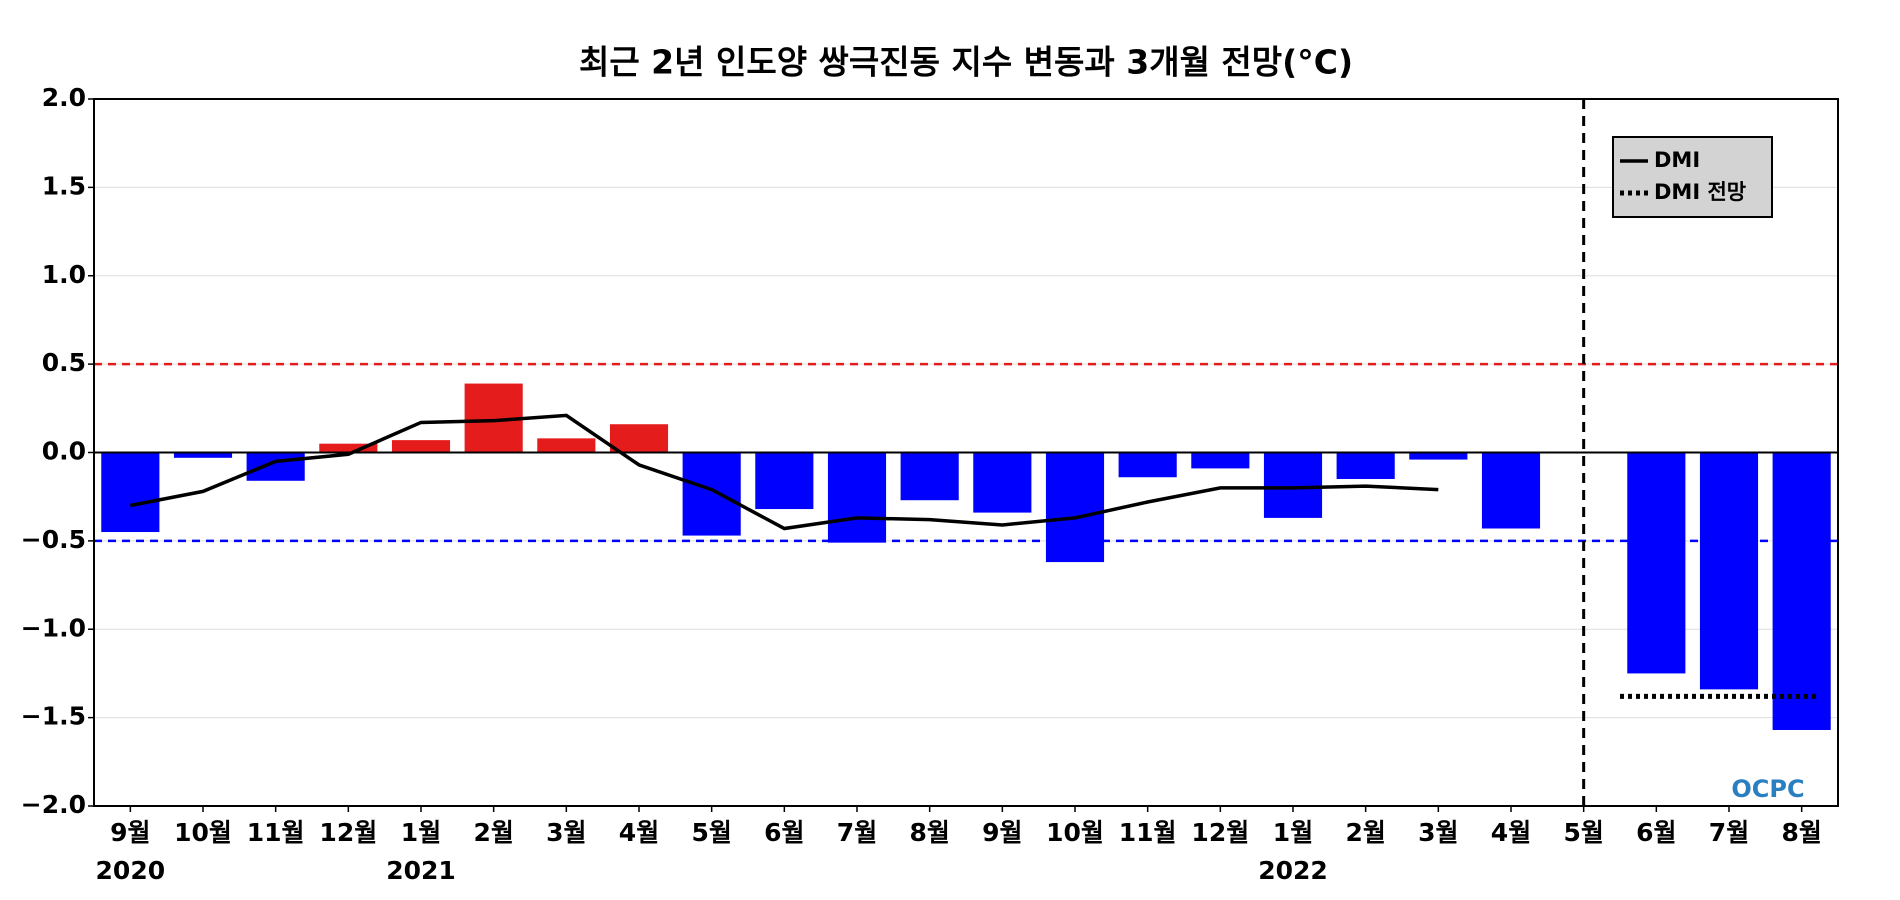  I want to click on series-line, so click(784, 472).